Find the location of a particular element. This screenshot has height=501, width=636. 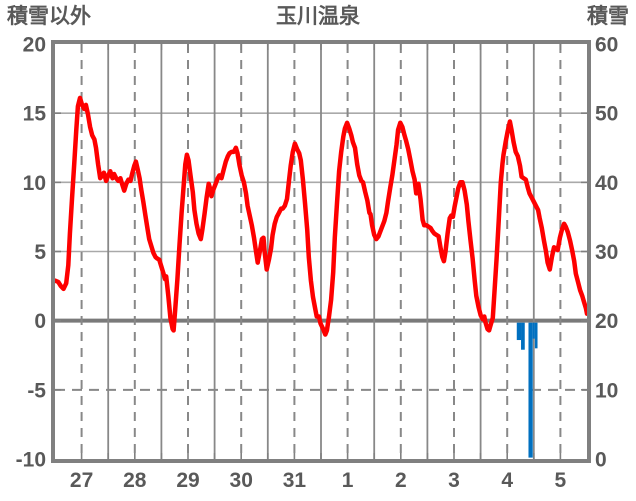

x-axis-label: 4 is located at coordinates (507, 480).